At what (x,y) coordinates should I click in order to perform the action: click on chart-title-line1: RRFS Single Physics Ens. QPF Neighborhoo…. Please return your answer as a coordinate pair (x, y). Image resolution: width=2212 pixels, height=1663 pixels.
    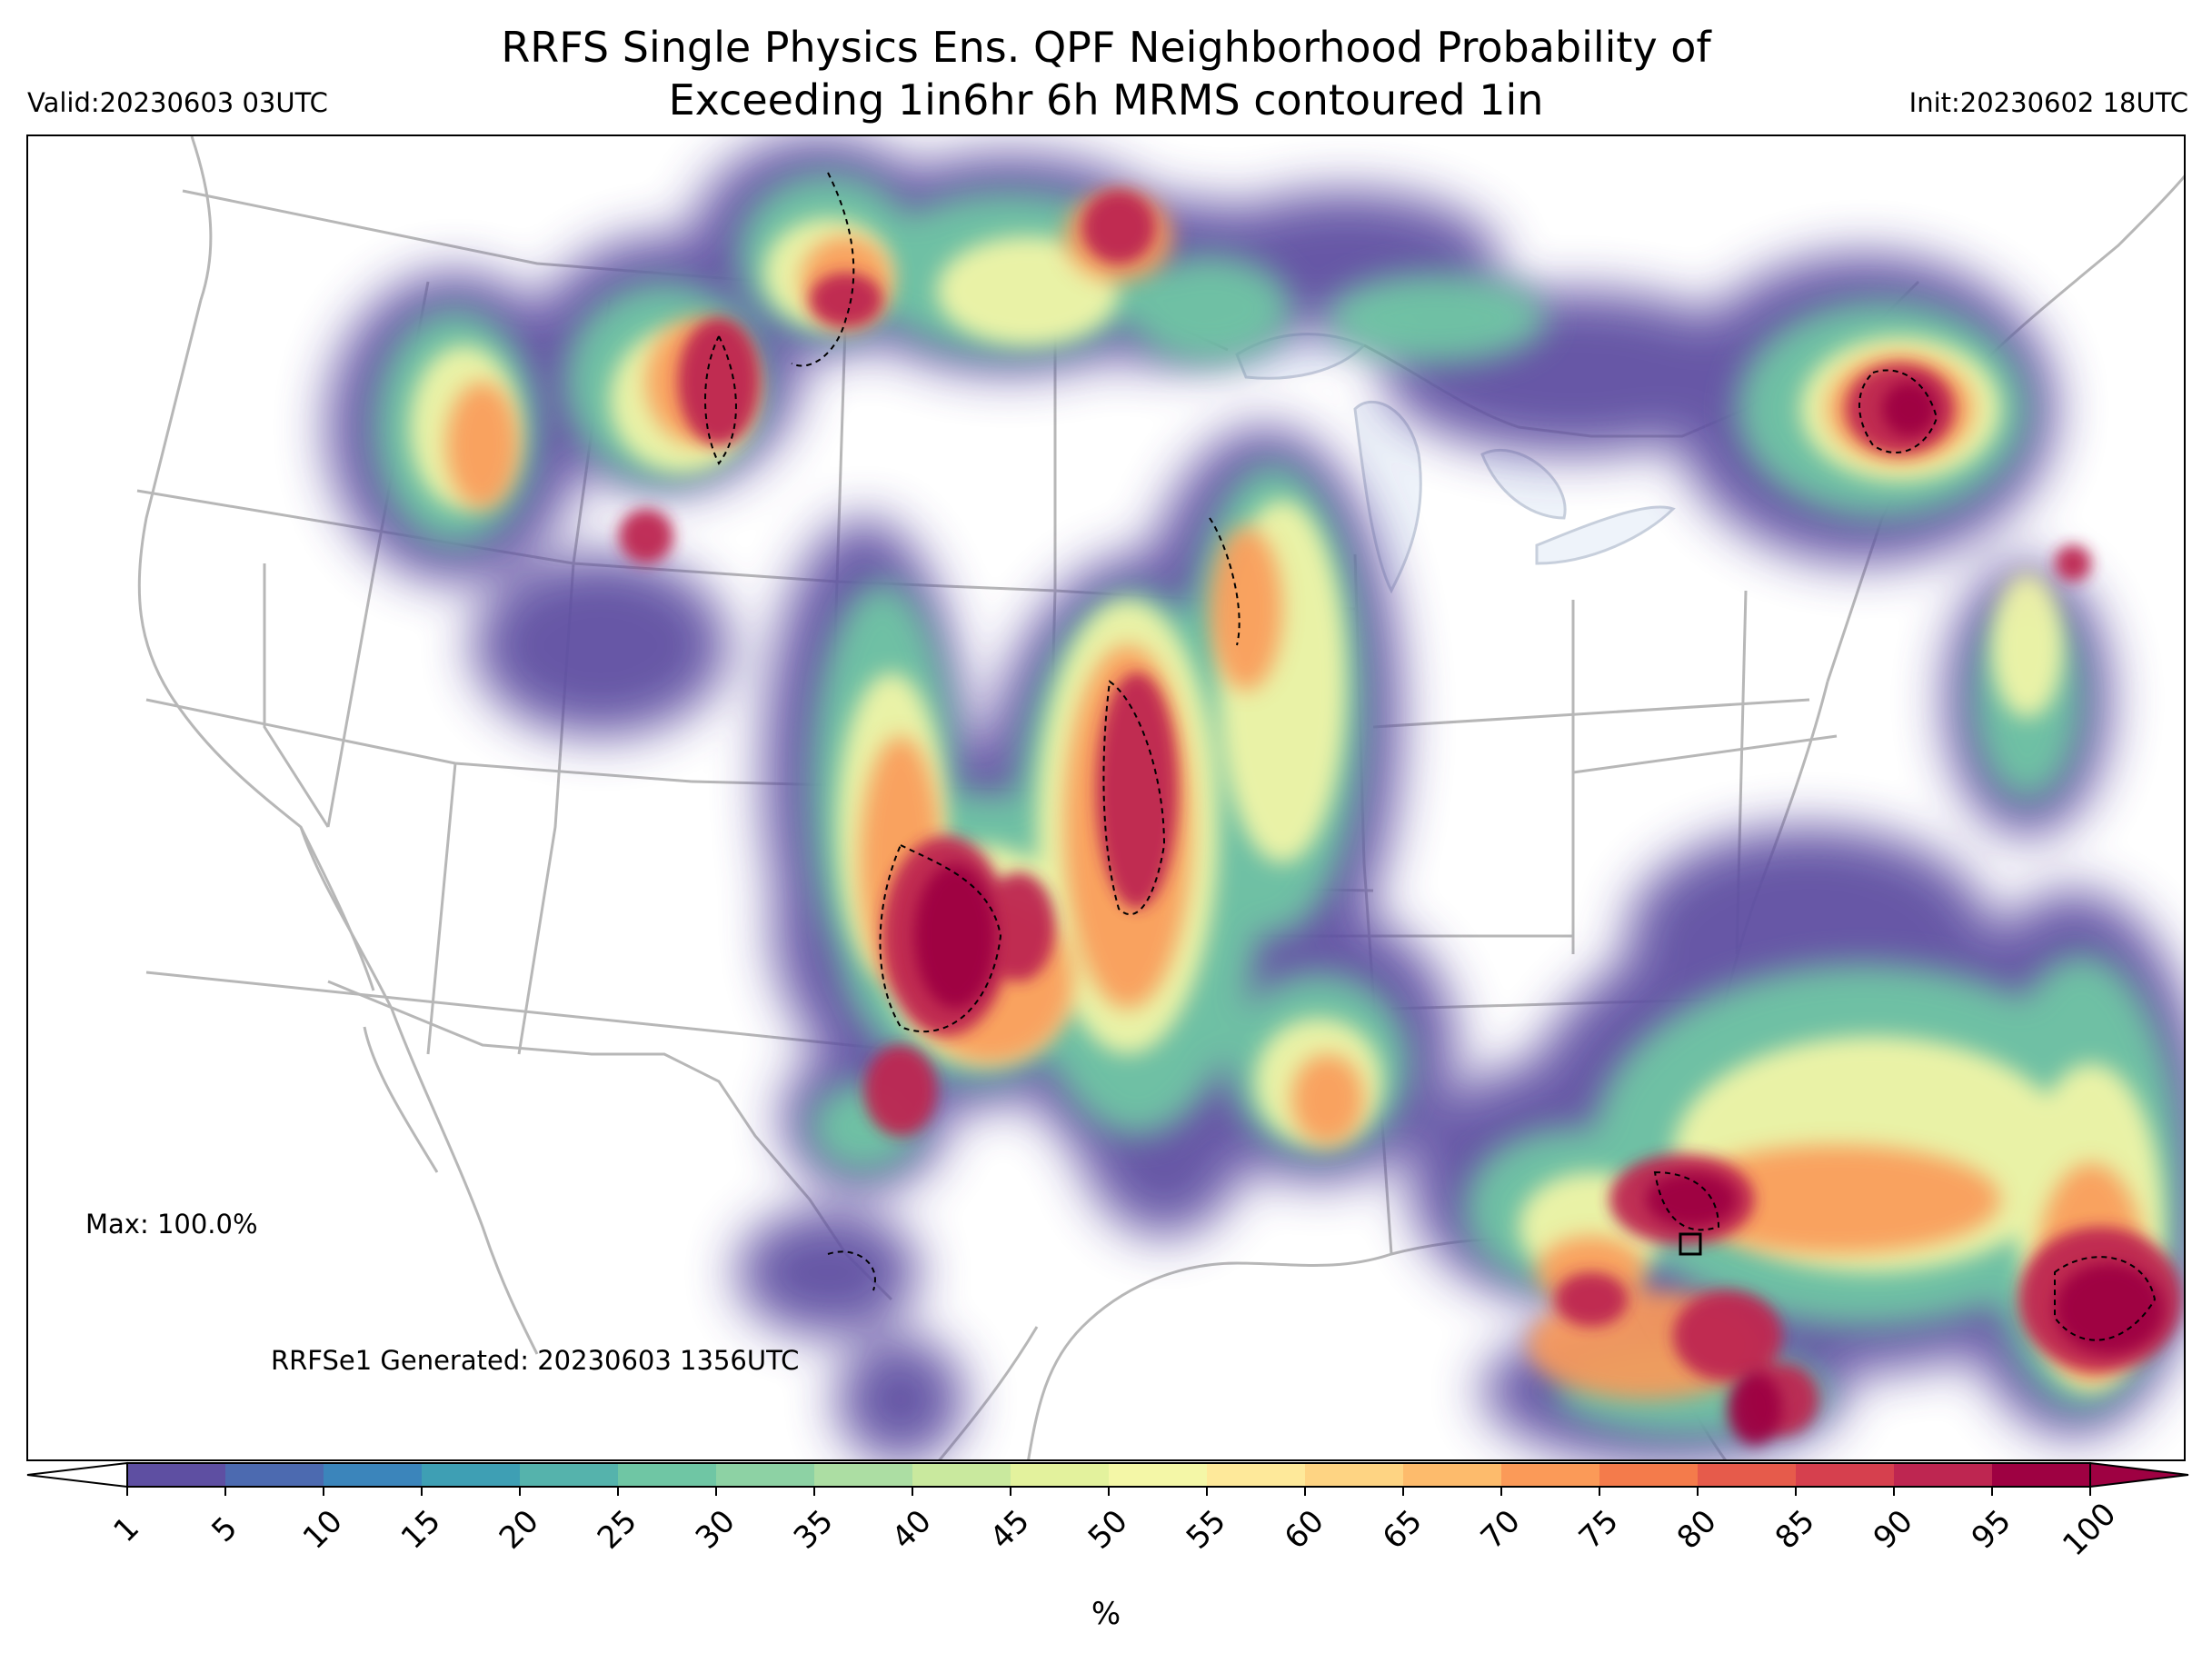
    Looking at the image, I should click on (1106, 47).